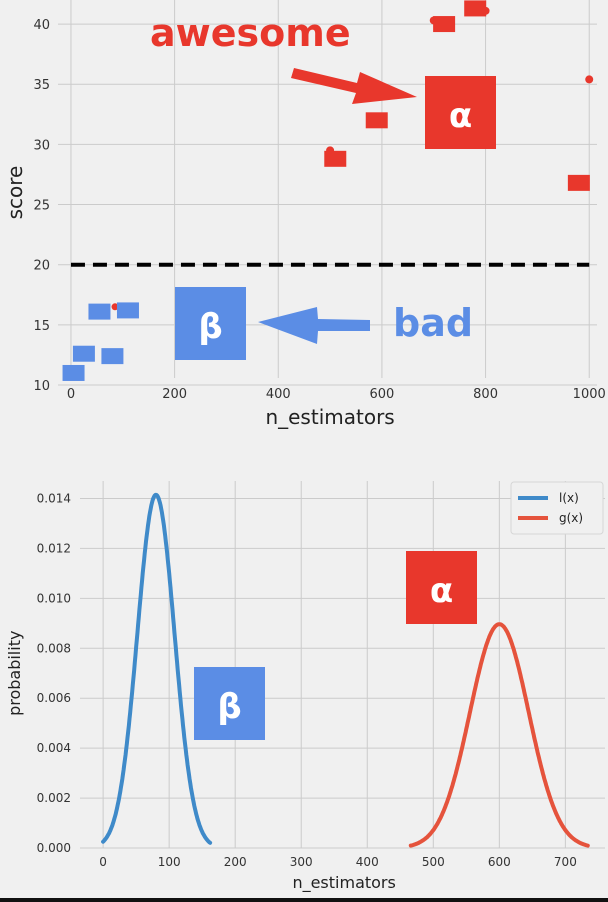  I want to click on alpha-label-bottom: α, so click(441, 591).